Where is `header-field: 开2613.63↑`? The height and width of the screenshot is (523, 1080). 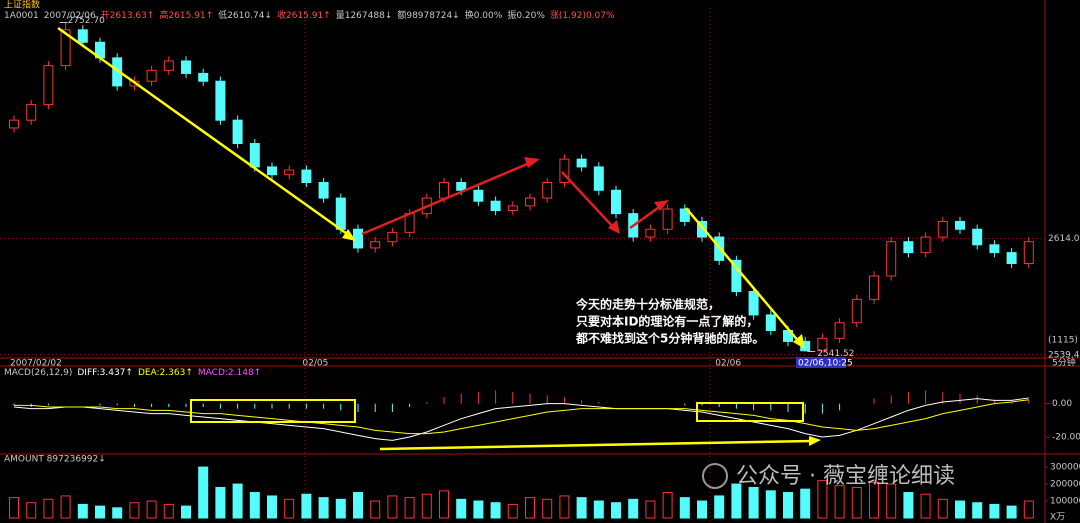
header-field: 开2613.63↑ is located at coordinates (128, 15).